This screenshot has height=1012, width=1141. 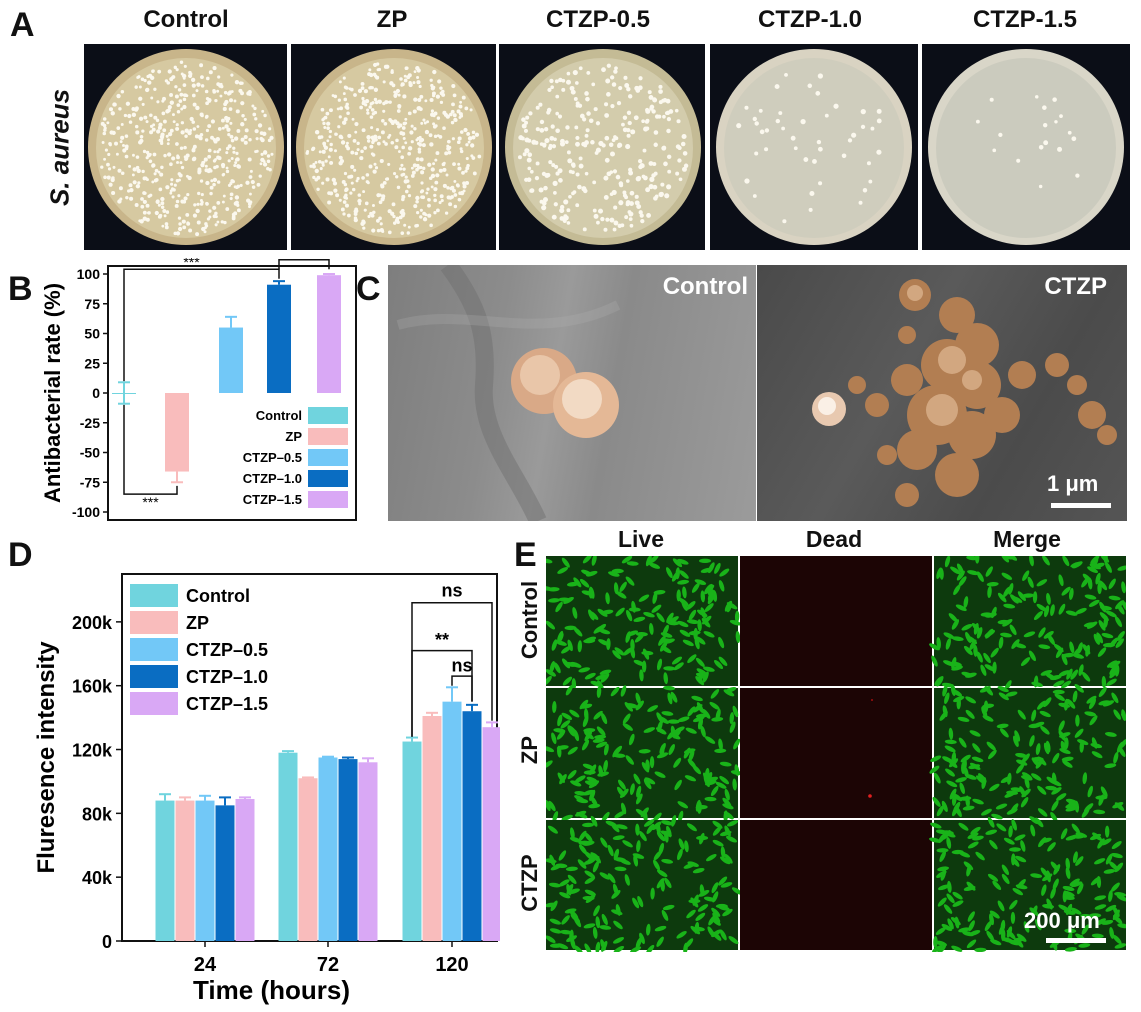 I want to click on panel-e-letter: E, so click(x=525, y=555).